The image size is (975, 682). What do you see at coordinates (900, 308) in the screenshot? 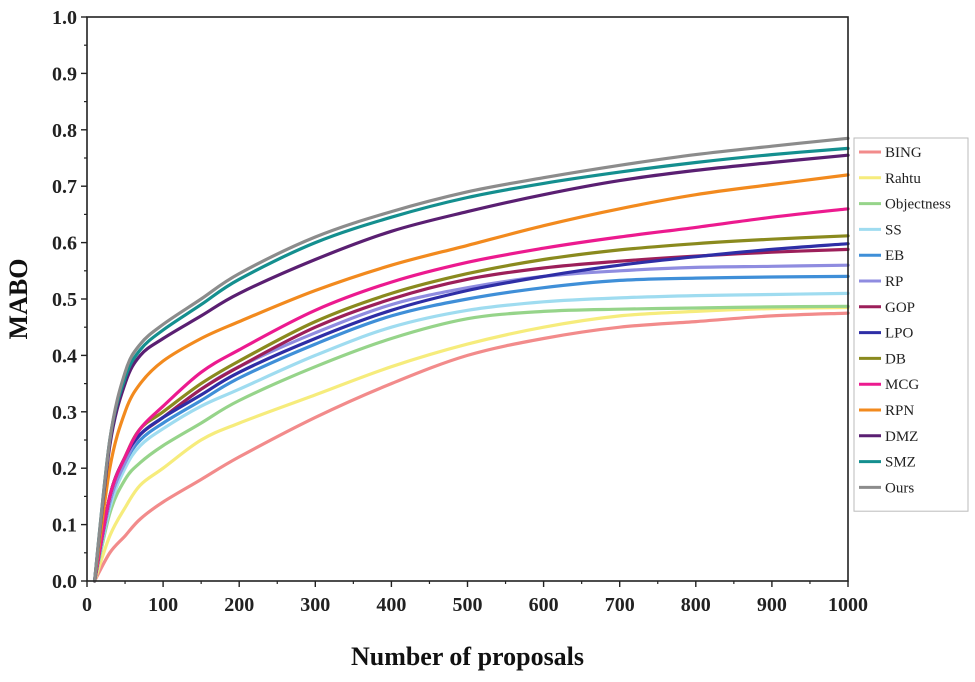
I see `legend-label-gop: GOP` at bounding box center [900, 308].